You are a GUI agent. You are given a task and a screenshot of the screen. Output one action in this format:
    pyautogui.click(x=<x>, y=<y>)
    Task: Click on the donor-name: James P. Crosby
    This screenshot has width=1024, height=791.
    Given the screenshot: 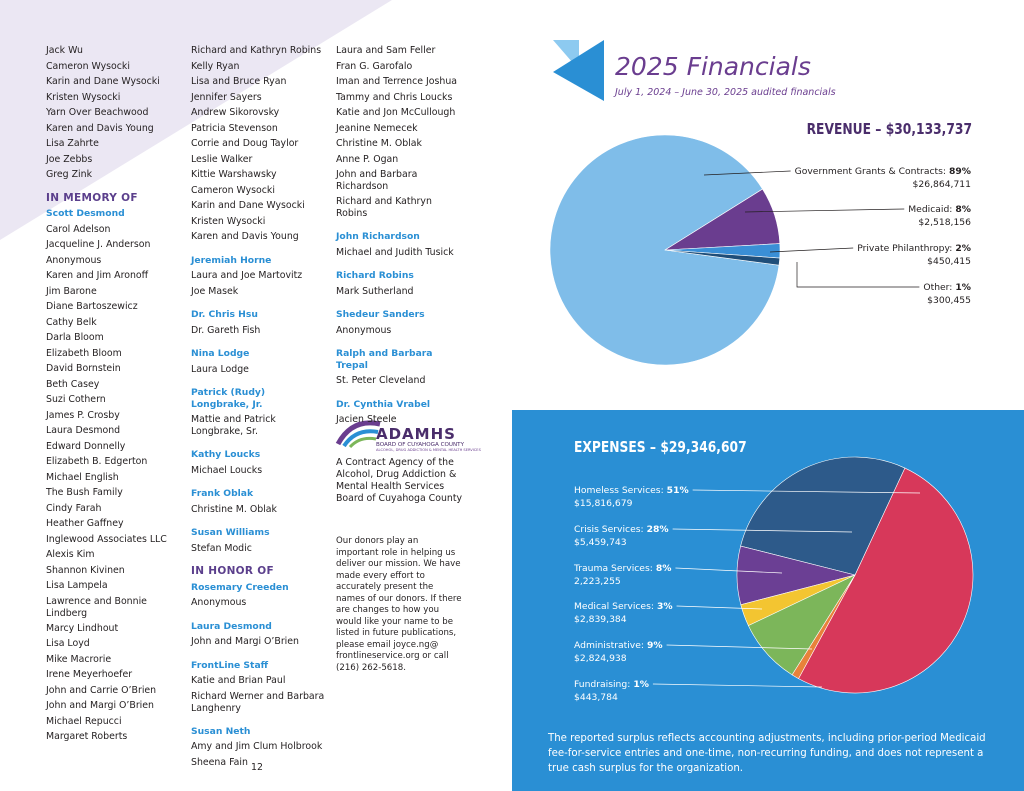 What is the action you would take?
    pyautogui.click(x=83, y=415)
    